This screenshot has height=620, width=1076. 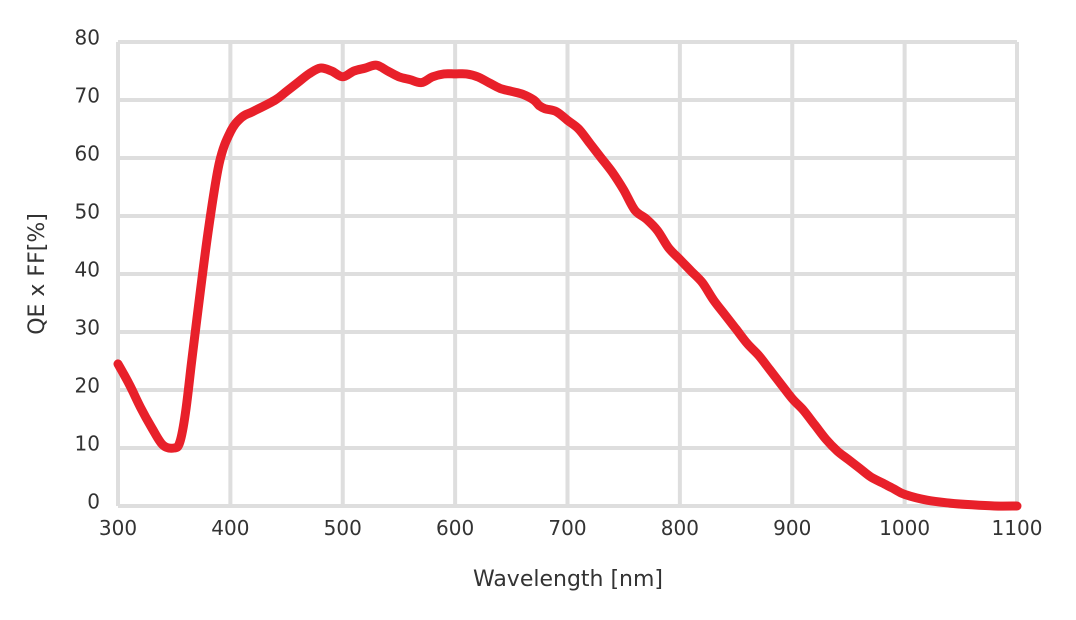 I want to click on x-tick-label: 700, so click(x=567, y=528).